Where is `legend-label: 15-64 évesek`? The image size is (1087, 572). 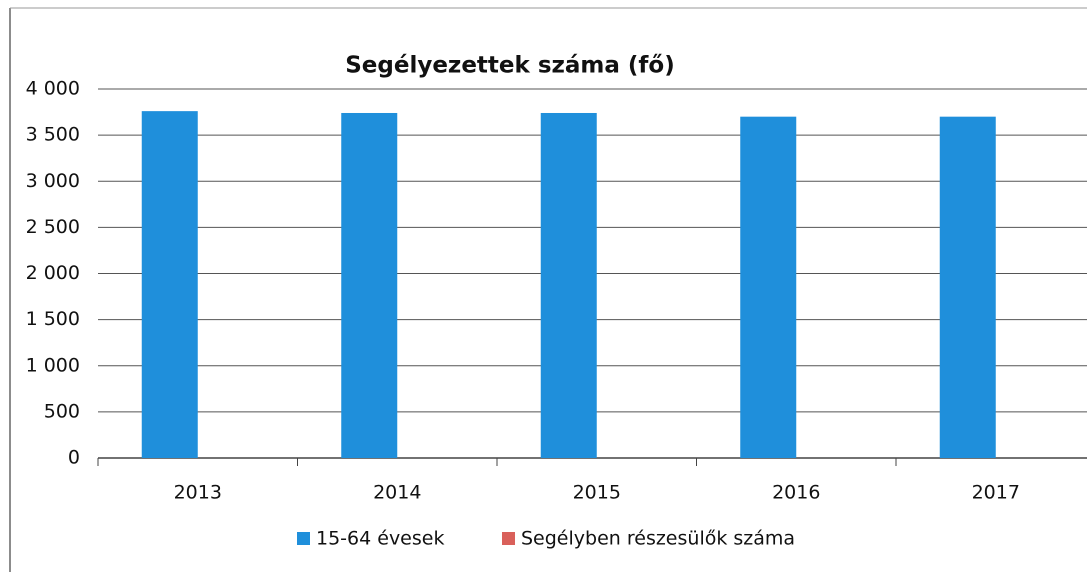
legend-label: 15-64 évesek is located at coordinates (380, 539).